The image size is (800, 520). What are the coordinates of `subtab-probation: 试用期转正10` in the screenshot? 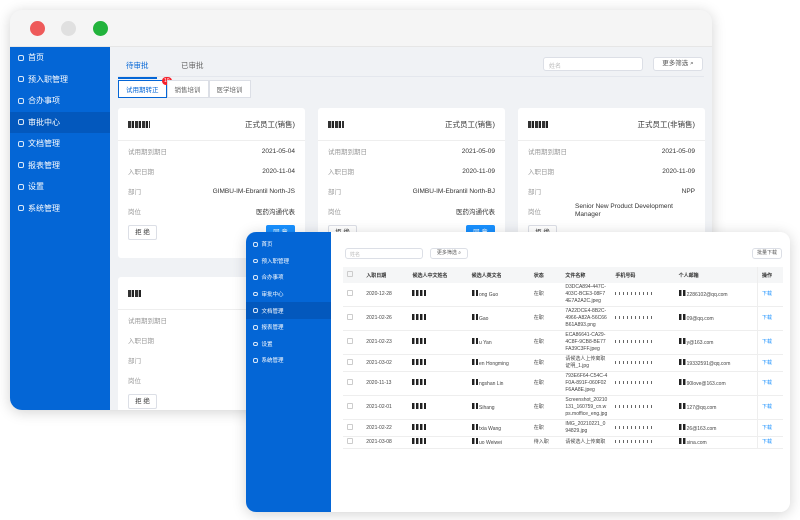 It's located at (145, 87).